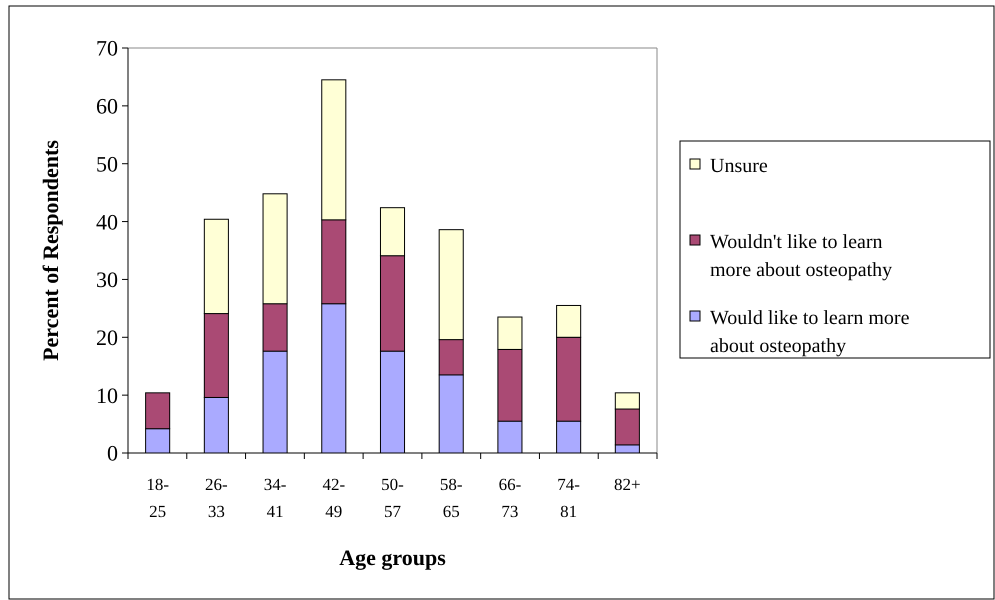 Image resolution: width=995 pixels, height=600 pixels. I want to click on x-axis-title: Age groups, so click(392, 557).